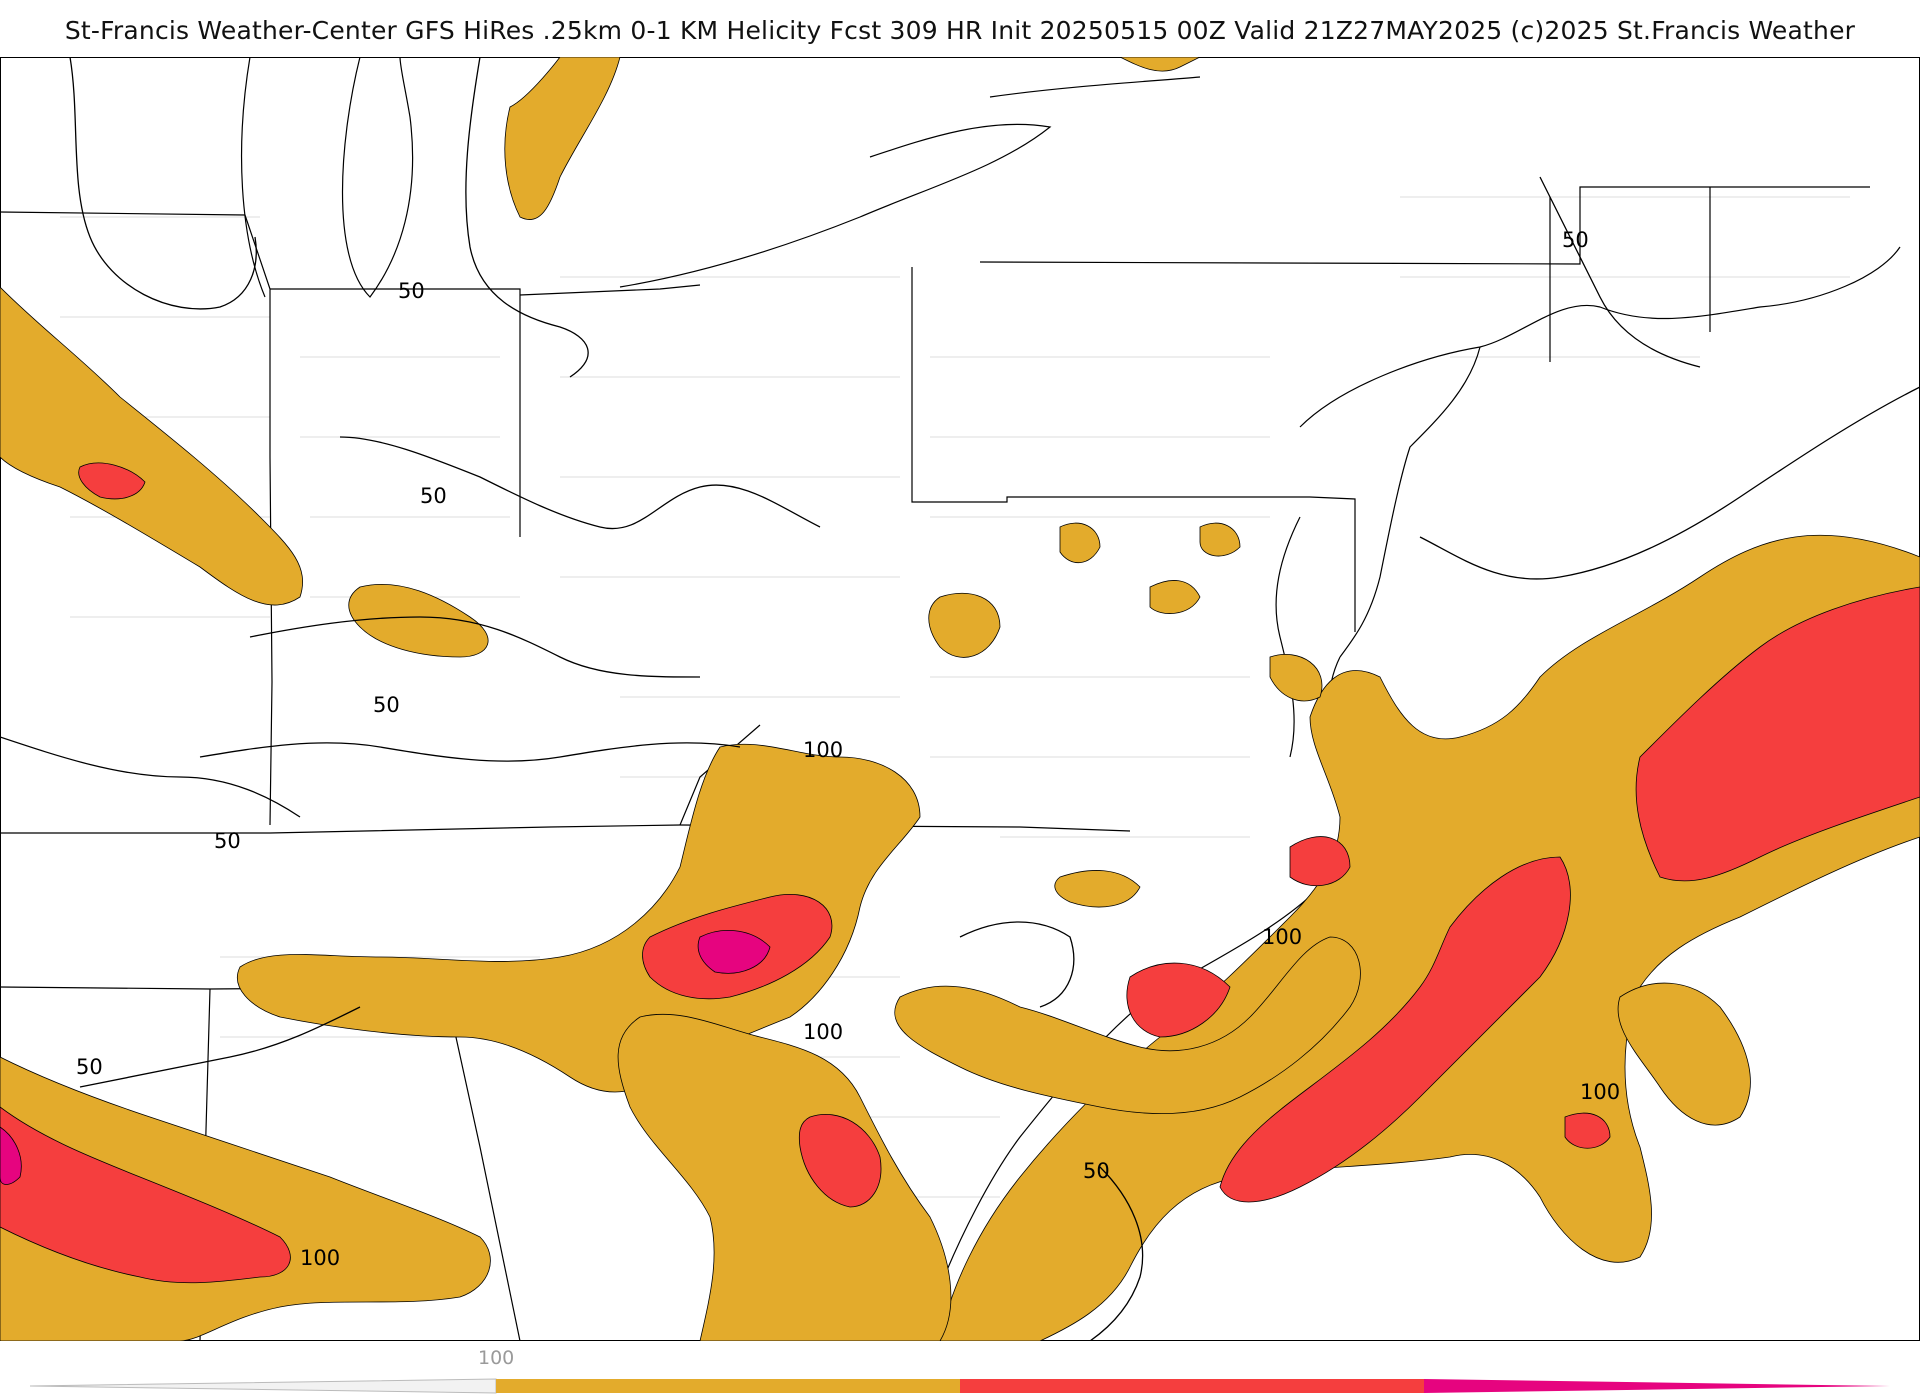 The image size is (1920, 1400). I want to click on colorbar-tick-label: 100, so click(496, 1358).